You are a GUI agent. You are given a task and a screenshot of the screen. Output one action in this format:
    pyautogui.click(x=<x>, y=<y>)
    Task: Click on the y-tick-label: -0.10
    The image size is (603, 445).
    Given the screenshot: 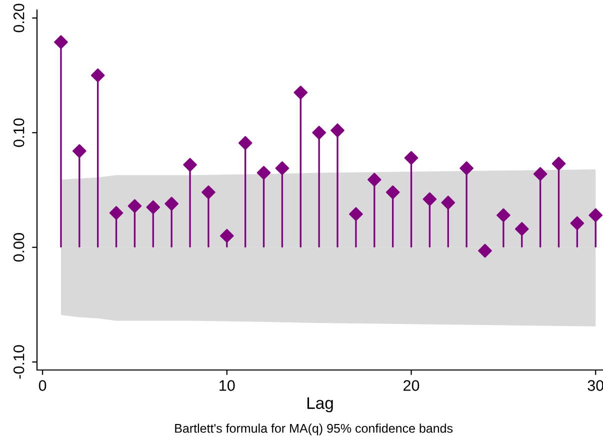 What is the action you would take?
    pyautogui.click(x=18, y=362)
    